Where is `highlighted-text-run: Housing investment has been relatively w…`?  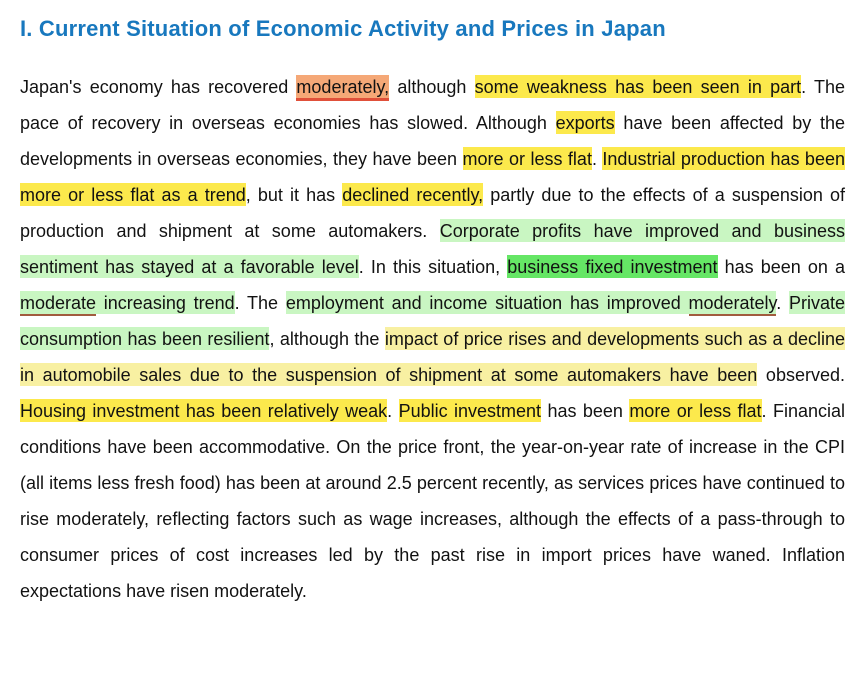
highlighted-text-run: Housing investment has been relatively w… is located at coordinates (204, 410).